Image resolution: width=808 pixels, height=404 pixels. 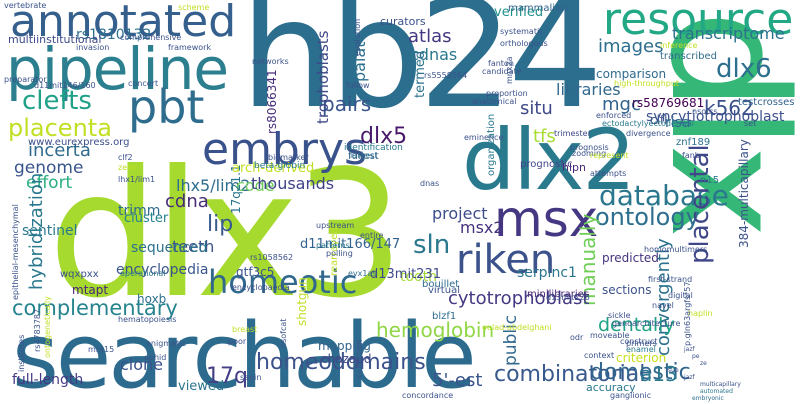 What do you see at coordinates (698, 22) in the screenshot?
I see `word: resource` at bounding box center [698, 22].